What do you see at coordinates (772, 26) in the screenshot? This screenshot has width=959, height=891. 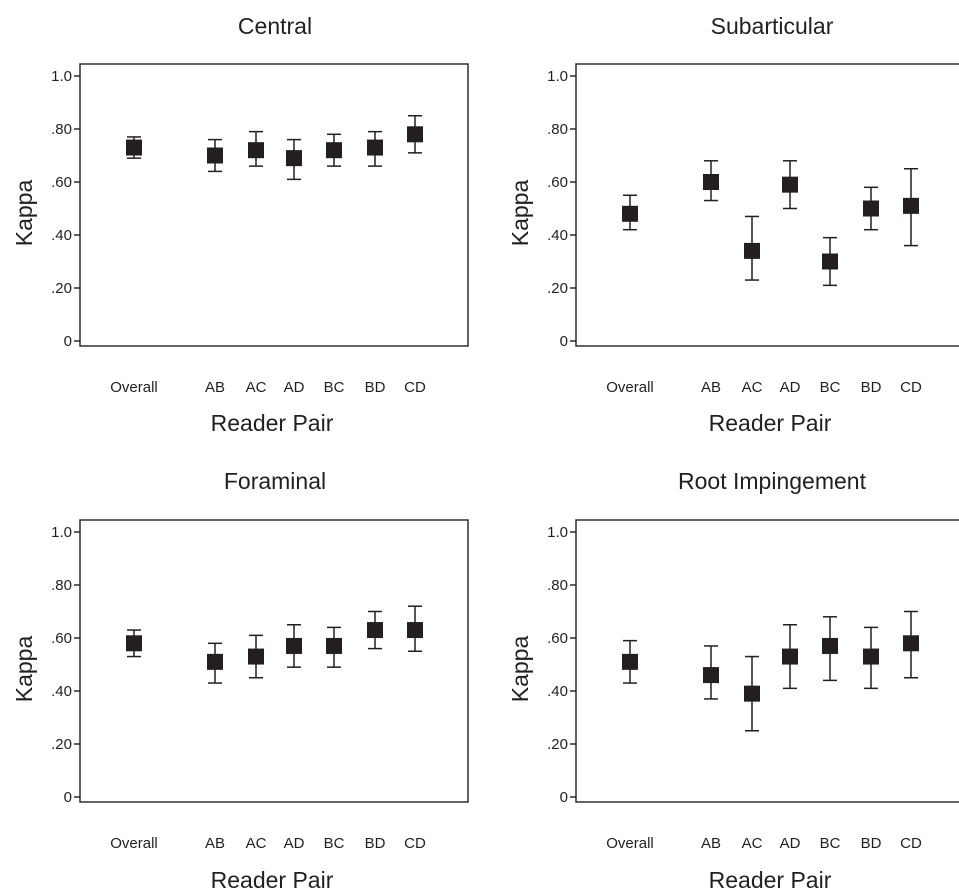 I see `chart-title: Subarticular` at bounding box center [772, 26].